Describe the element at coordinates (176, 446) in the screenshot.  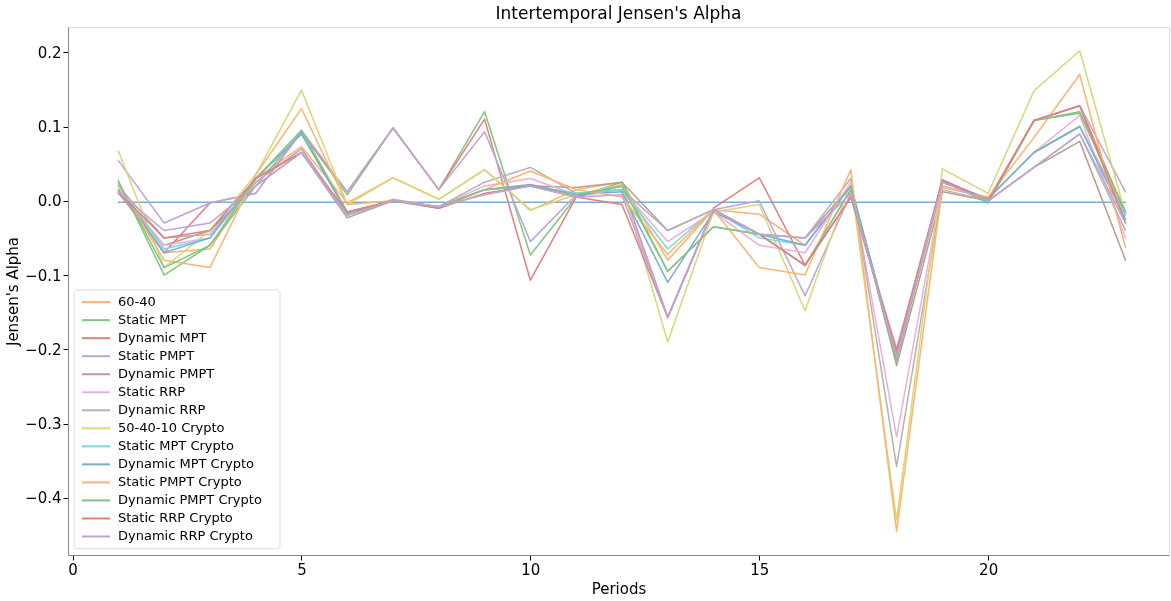
I see `legend-label: Static MPT Crypto` at that location.